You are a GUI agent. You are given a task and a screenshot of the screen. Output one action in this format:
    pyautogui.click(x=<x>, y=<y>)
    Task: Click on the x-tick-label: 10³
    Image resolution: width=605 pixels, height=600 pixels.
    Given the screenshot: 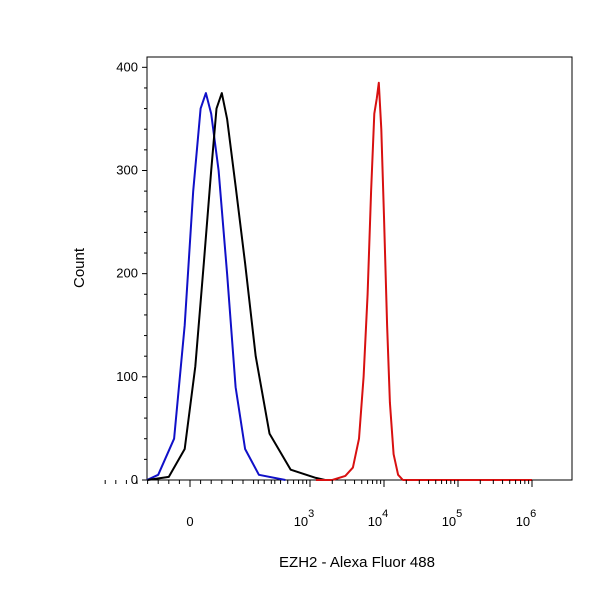 What is the action you would take?
    pyautogui.click(x=304, y=518)
    